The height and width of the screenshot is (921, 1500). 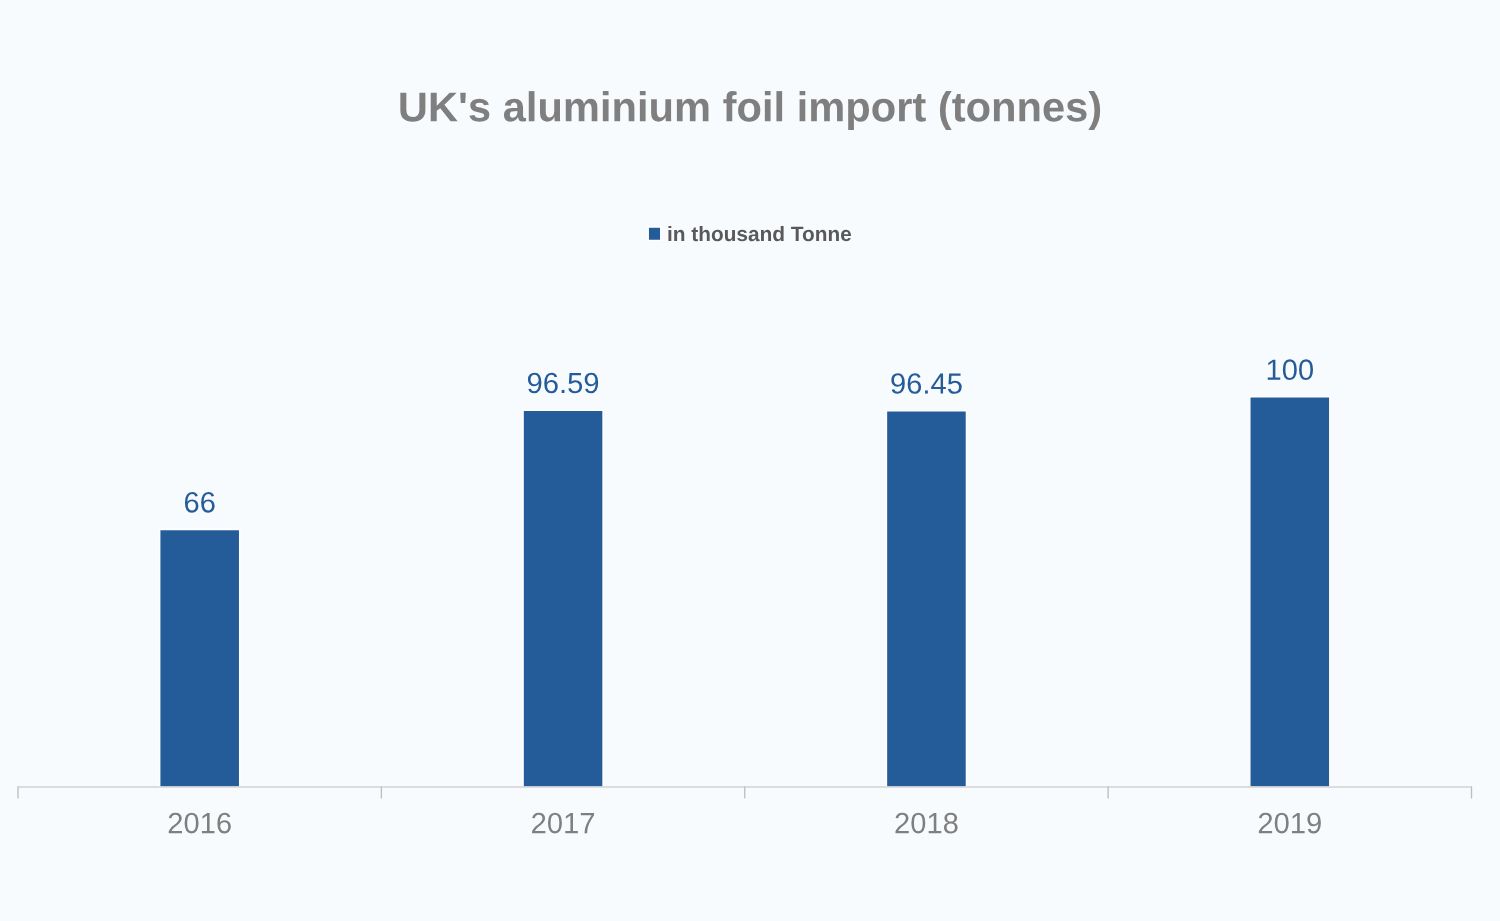 What do you see at coordinates (1289, 823) in the screenshot?
I see `x-tick-label: 2019` at bounding box center [1289, 823].